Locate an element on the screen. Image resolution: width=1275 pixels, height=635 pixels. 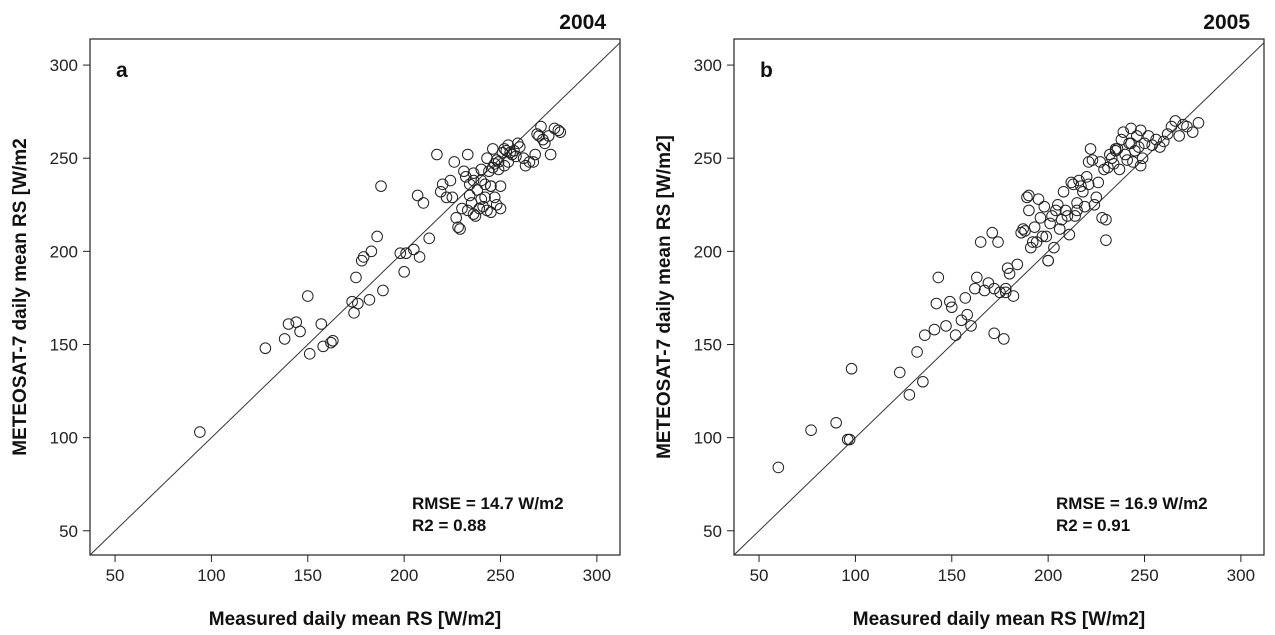
chart-1-y-axis-label: METEOSAT-7 daily mean RS [W/m2 is located at coordinates (20, 296).